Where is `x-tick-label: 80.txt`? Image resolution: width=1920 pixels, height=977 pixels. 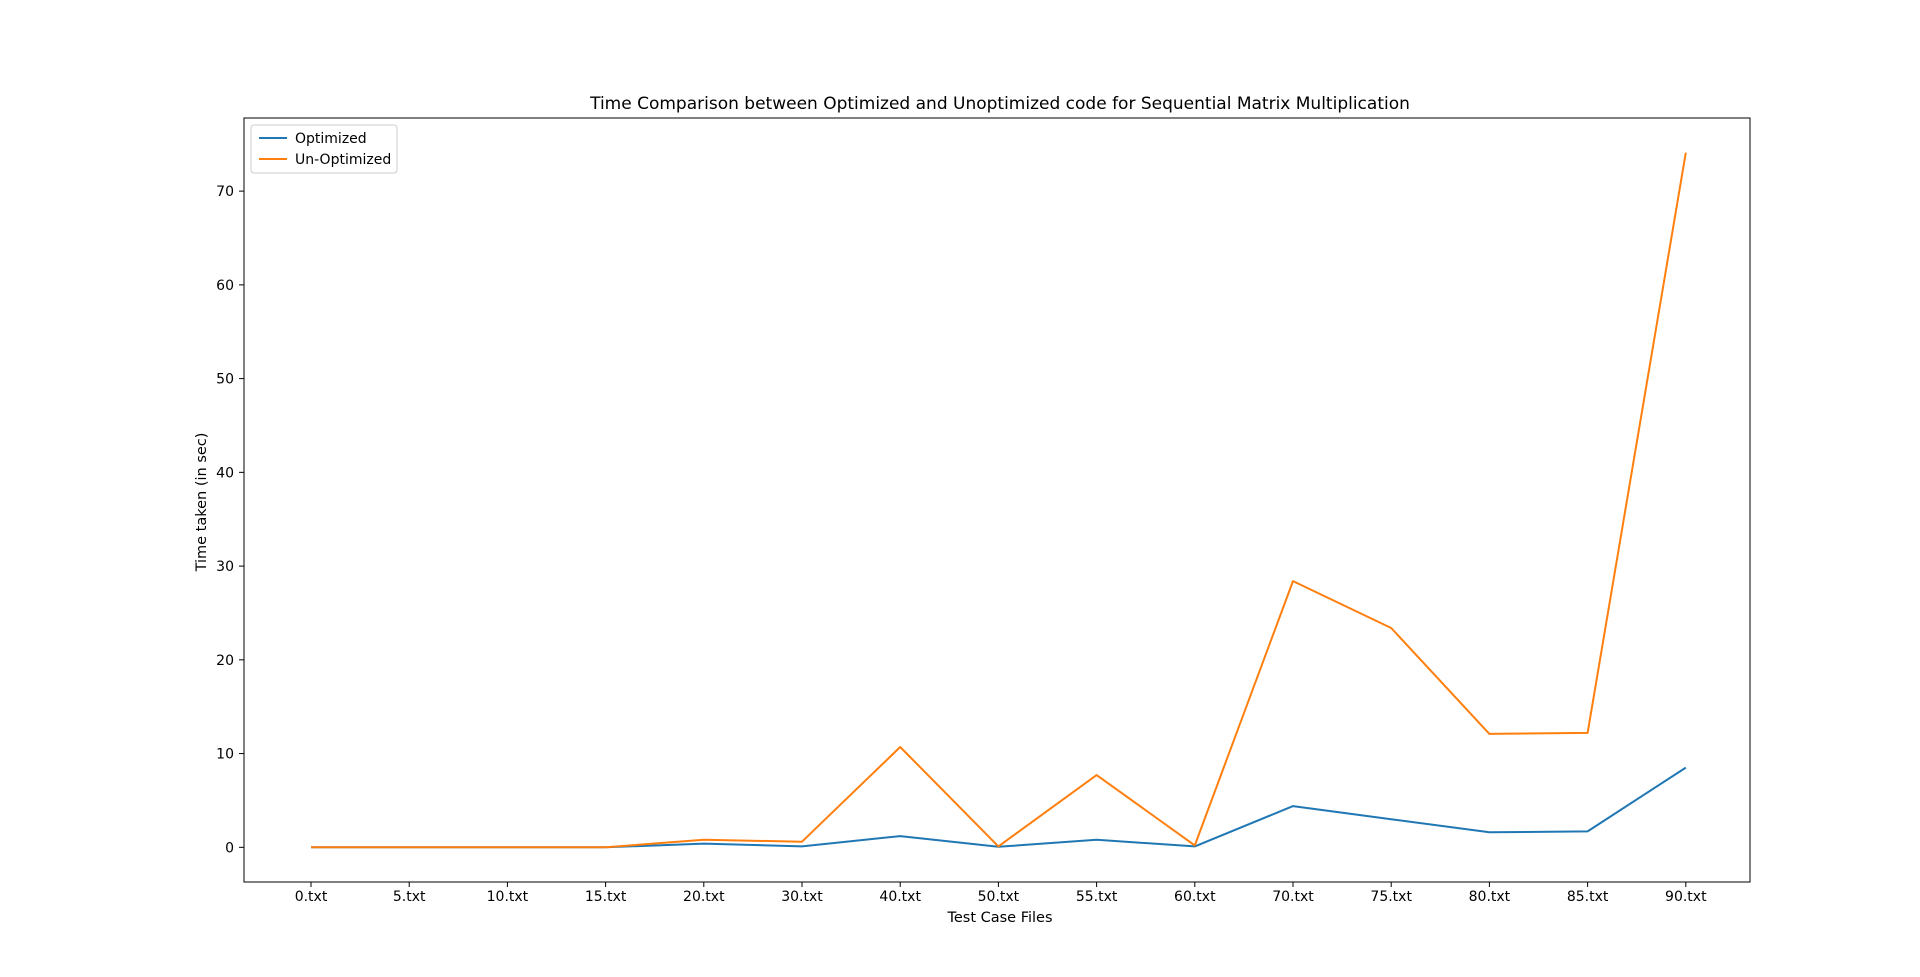
x-tick-label: 80.txt is located at coordinates (1490, 897).